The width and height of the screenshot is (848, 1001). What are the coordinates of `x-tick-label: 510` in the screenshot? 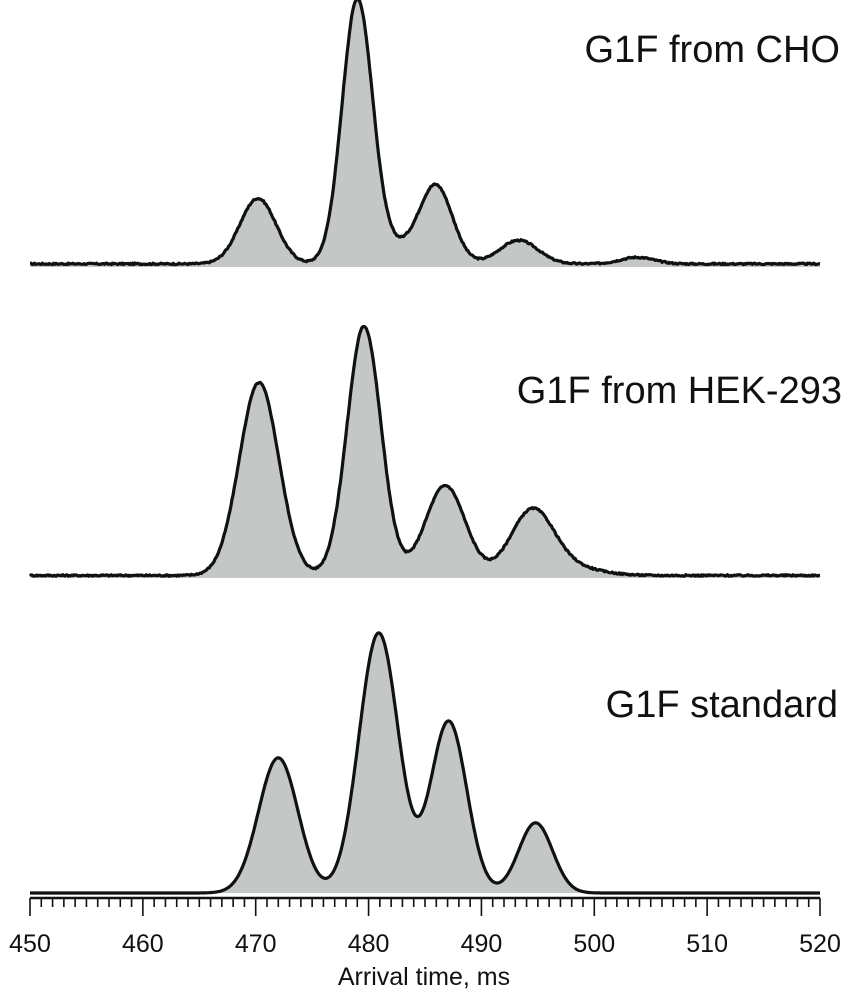 It's located at (707, 944).